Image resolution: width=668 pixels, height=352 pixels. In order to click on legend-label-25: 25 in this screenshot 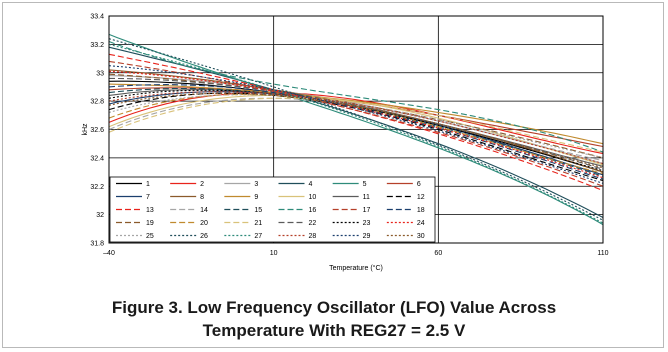, I will do `click(150, 236)`.